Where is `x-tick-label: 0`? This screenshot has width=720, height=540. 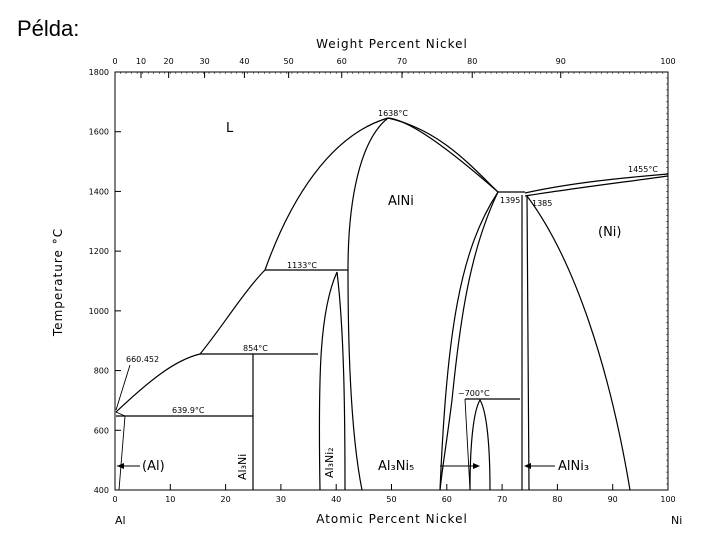 x-tick-label: 0 is located at coordinates (114, 499).